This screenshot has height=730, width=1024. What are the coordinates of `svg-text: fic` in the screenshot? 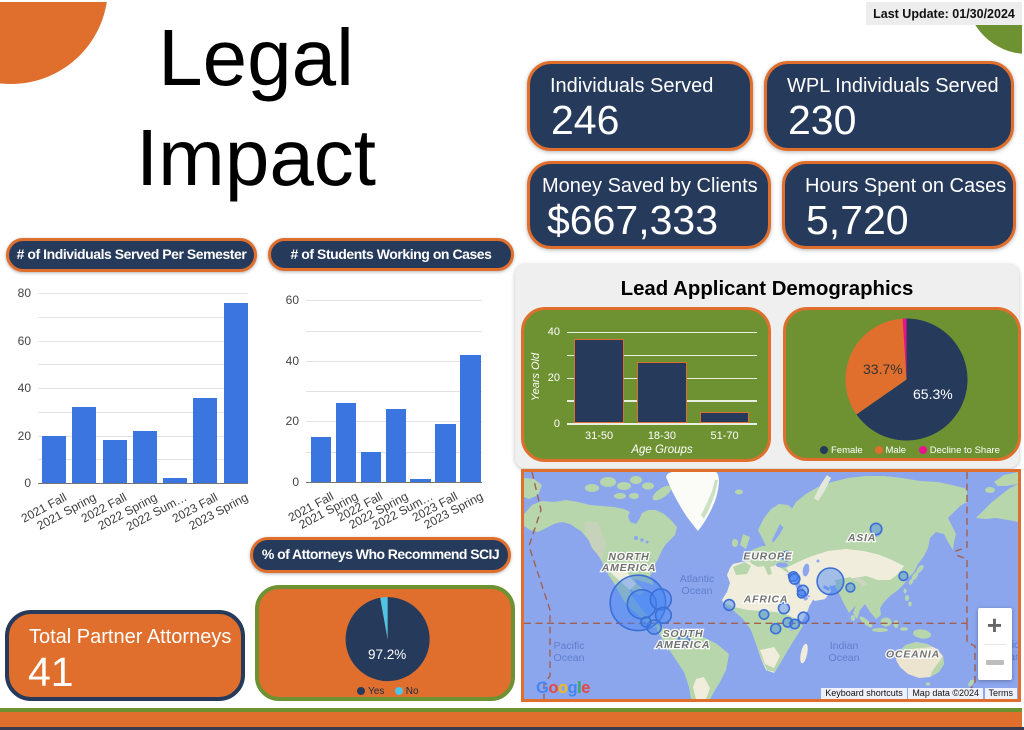 It's located at (1013, 645).